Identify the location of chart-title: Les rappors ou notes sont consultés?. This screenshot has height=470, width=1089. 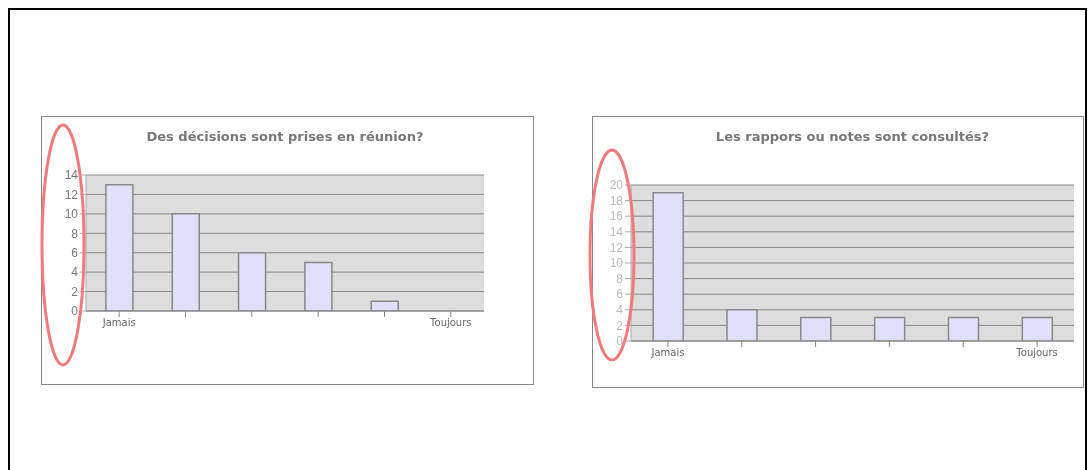
(852, 136).